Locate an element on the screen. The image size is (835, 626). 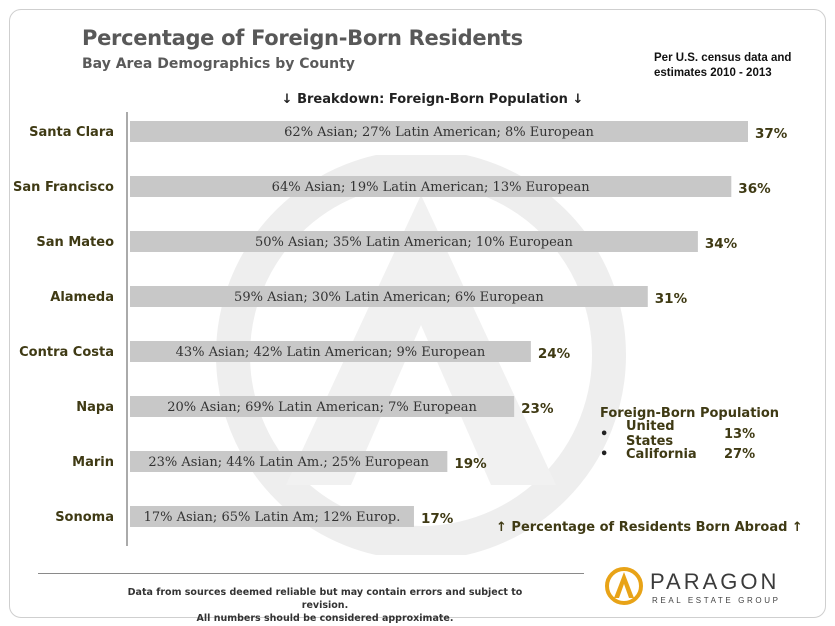
data-label: 36% is located at coordinates (754, 189).